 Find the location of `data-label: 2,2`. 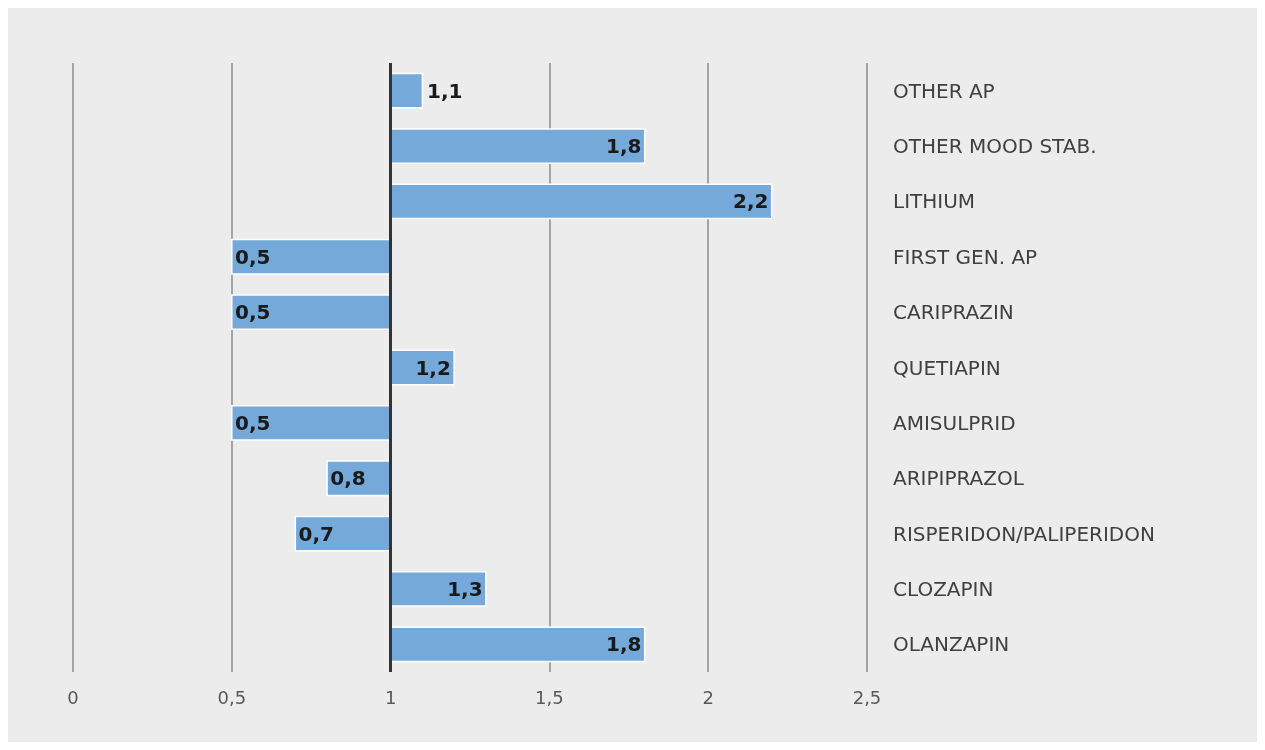

data-label: 2,2 is located at coordinates (751, 201).